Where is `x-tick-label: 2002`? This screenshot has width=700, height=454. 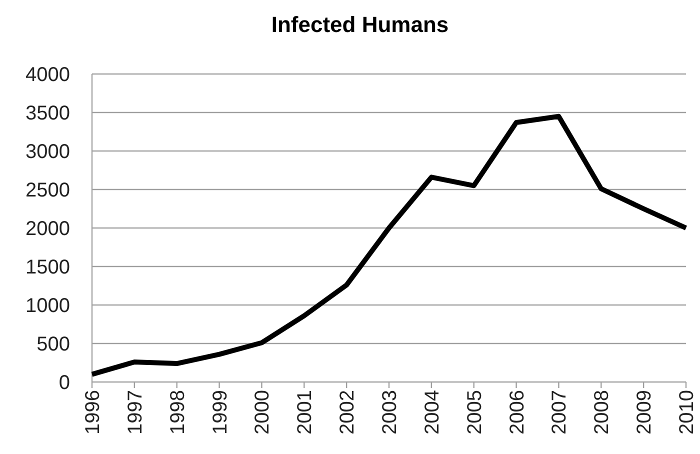
x-tick-label: 2002 is located at coordinates (347, 412).